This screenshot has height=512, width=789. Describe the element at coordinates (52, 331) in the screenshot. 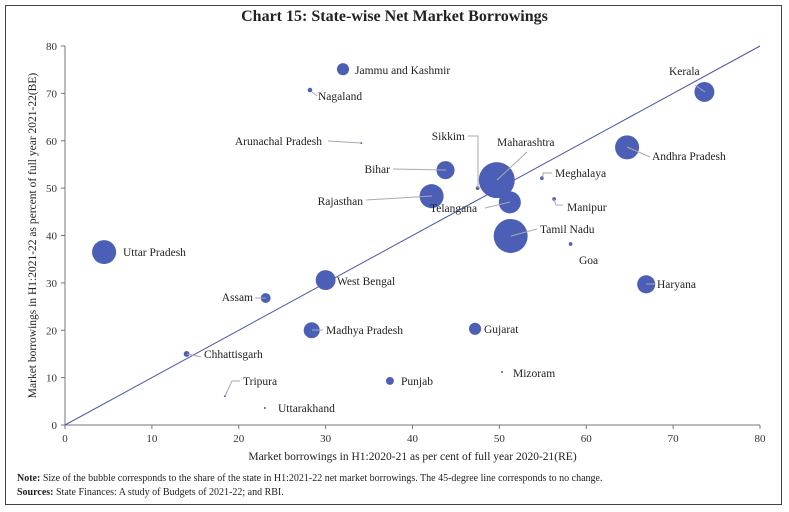

I see `y-tick-label: 20` at that location.